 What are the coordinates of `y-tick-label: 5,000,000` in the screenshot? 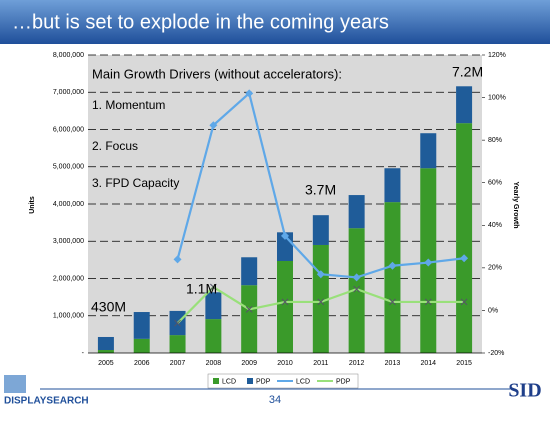 It's located at (68, 167).